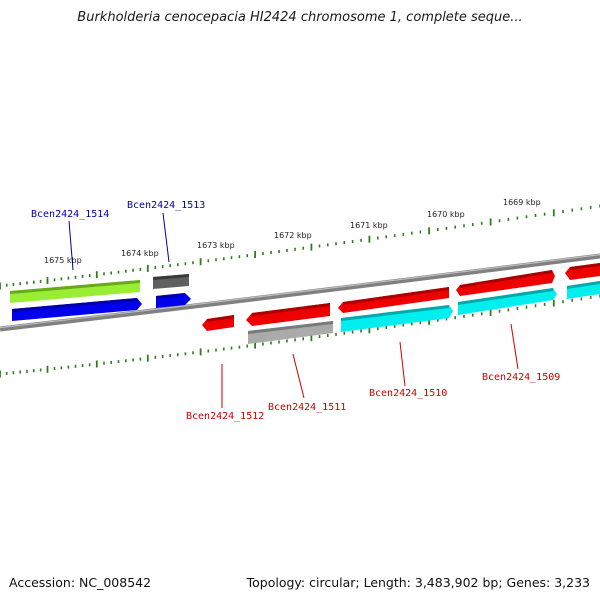 The width and height of the screenshot is (600, 600). I want to click on gene-label-1513: Bcen2424_1513, so click(166, 205).